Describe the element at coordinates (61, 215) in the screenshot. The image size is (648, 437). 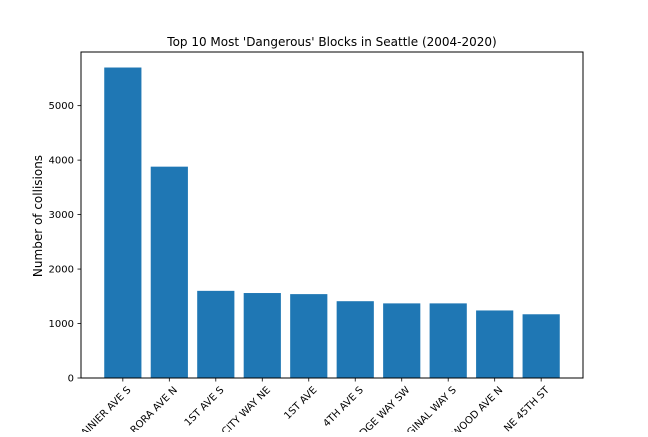
I see `y-tick-label-3: 3000` at that location.